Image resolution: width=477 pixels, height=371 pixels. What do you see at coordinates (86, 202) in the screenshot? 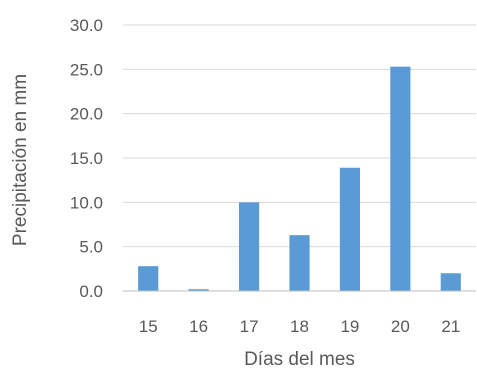
I see `y-tick-label: 10.0` at bounding box center [86, 202].